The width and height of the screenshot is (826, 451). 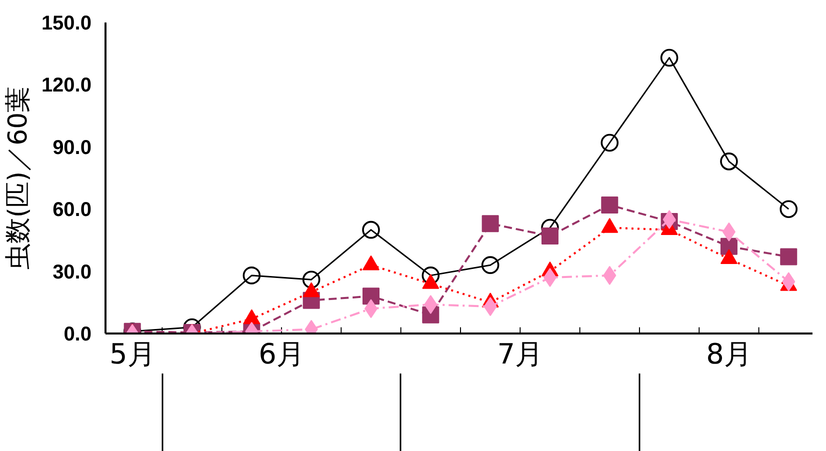 I want to click on y-tick-label: 60.0, so click(x=72, y=210).